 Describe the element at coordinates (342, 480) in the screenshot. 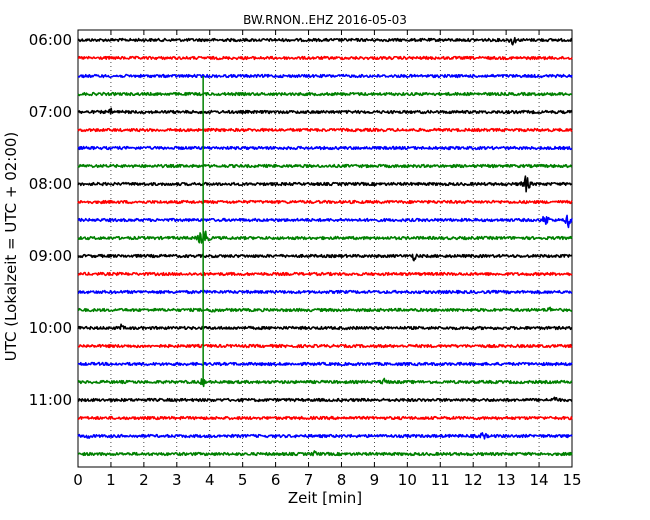

I see `x-tick-label: 8` at that location.